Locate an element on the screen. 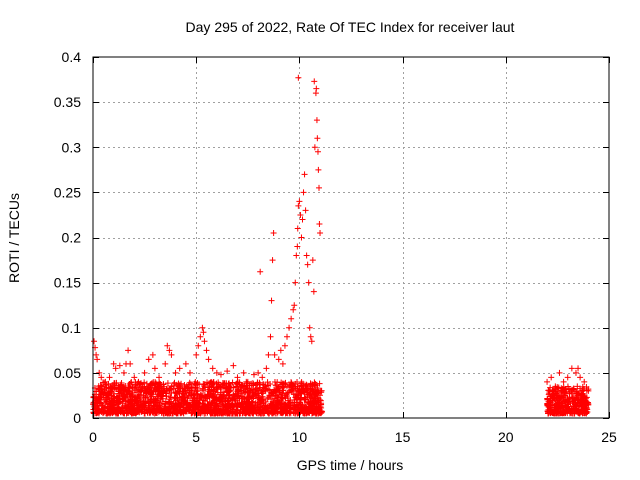 The width and height of the screenshot is (640, 480). x-tick-label: 5 is located at coordinates (196, 437).